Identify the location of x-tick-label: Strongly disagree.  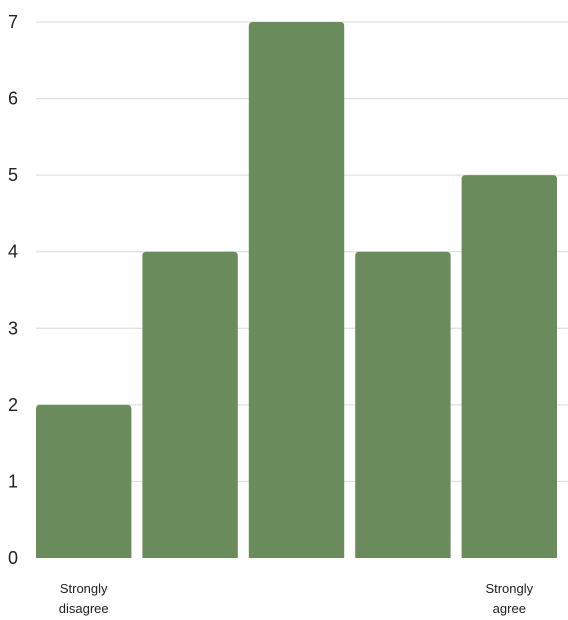
(84, 598).